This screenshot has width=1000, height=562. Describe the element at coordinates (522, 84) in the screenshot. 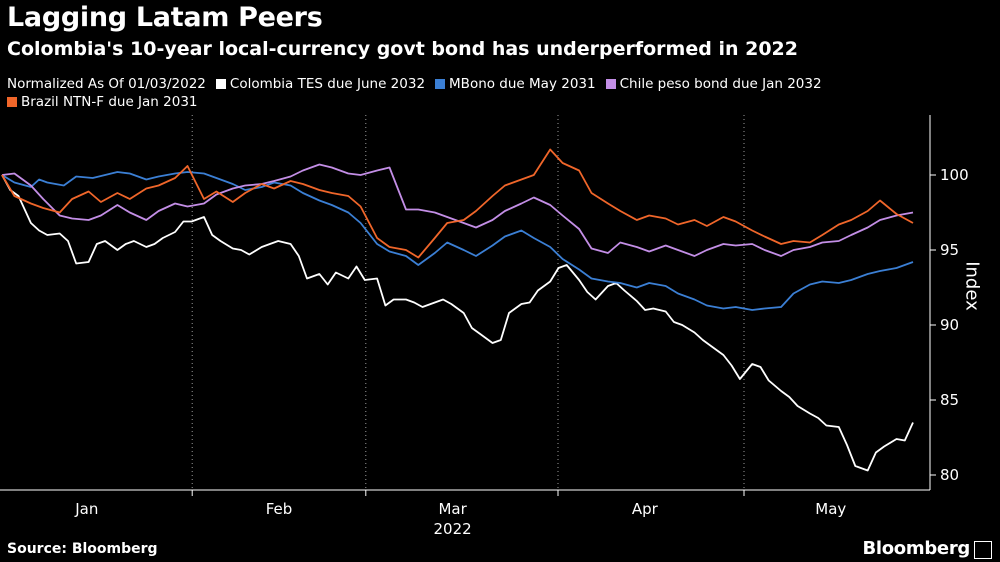

I see `legend-label-mbono: MBono due May 2031` at that location.